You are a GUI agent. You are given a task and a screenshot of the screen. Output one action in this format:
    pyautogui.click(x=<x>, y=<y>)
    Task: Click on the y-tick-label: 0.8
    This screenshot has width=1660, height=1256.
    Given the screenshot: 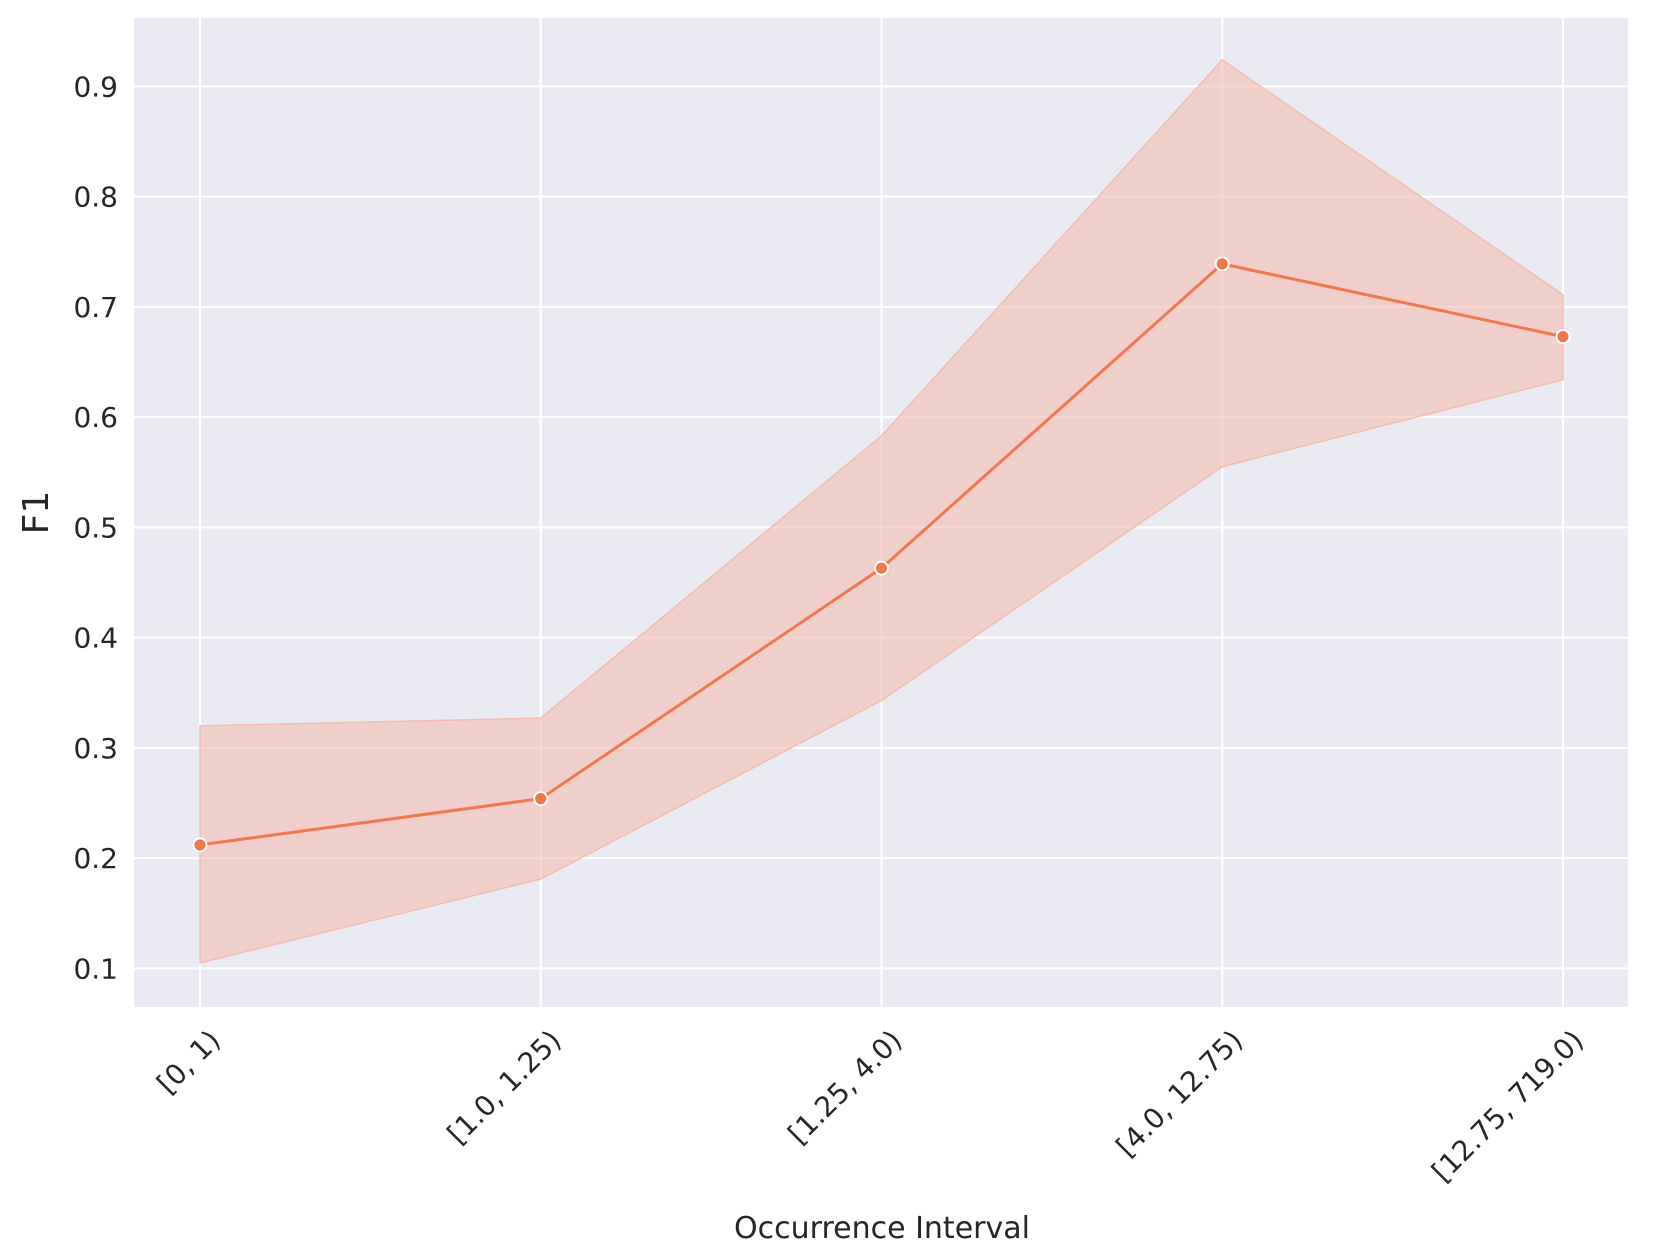 What is the action you would take?
    pyautogui.click(x=95, y=197)
    